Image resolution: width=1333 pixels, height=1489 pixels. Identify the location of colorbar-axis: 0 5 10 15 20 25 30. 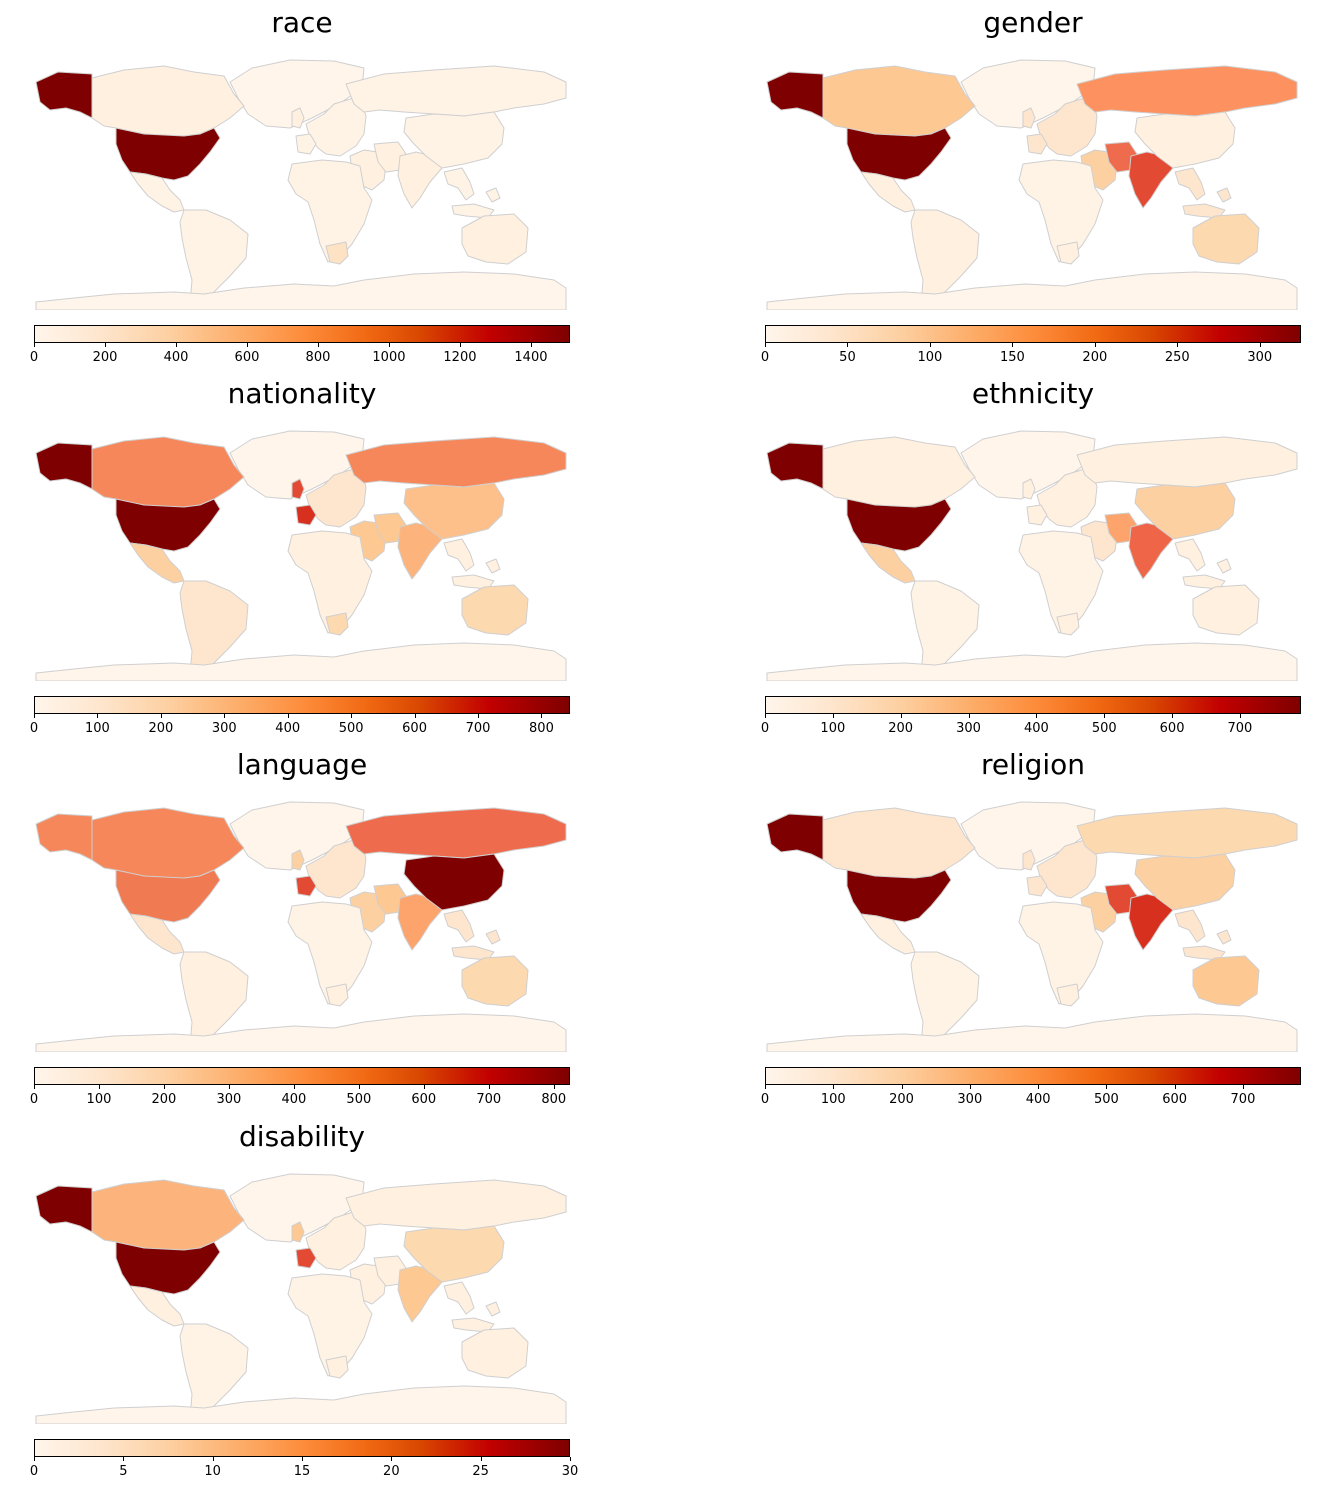
(304, 1470).